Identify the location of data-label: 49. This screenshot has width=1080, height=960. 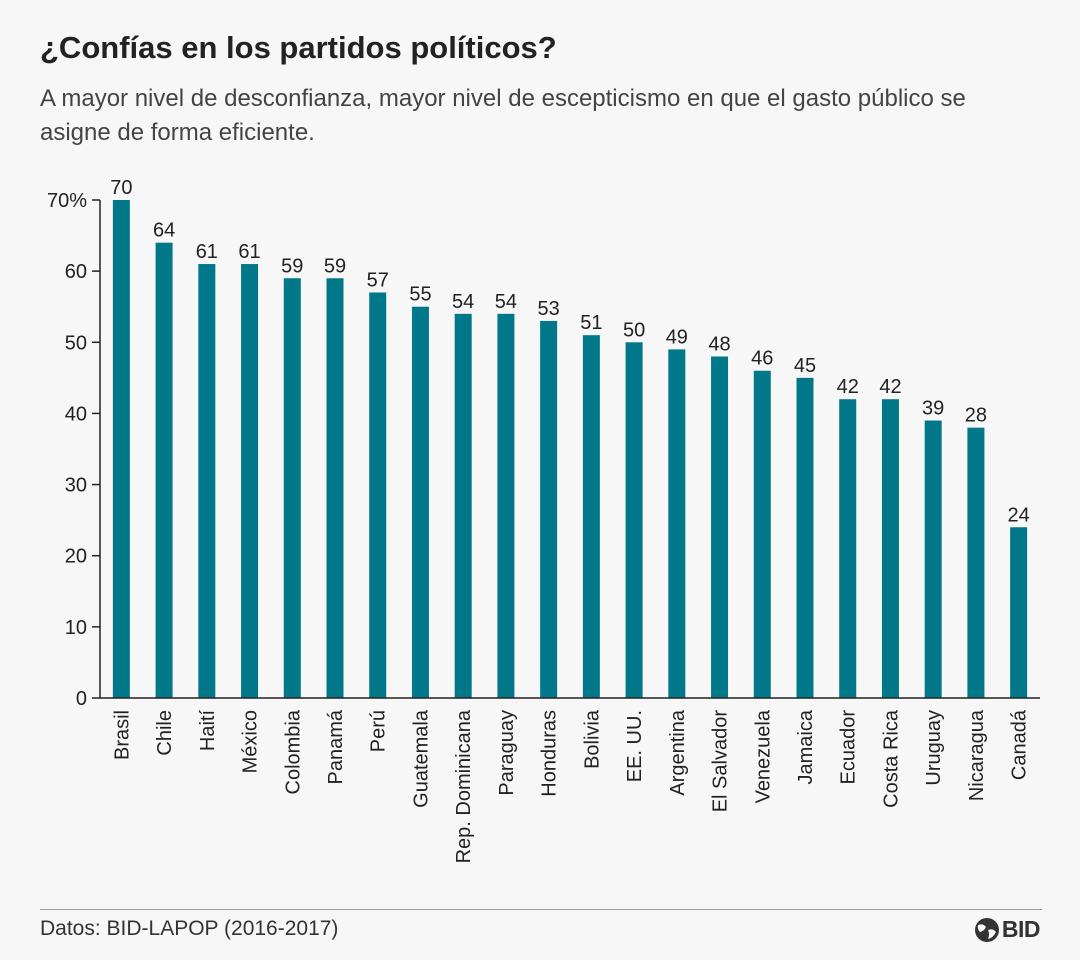
(677, 337).